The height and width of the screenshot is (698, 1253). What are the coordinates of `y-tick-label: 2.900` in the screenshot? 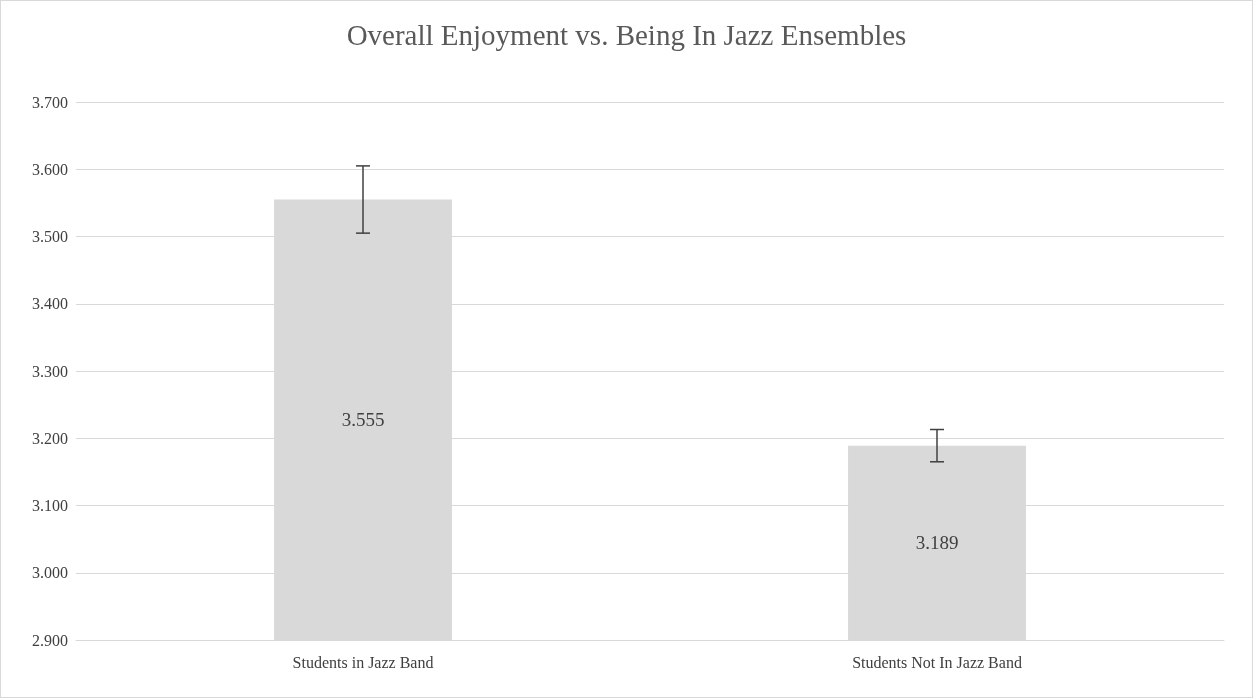 It's located at (50, 640).